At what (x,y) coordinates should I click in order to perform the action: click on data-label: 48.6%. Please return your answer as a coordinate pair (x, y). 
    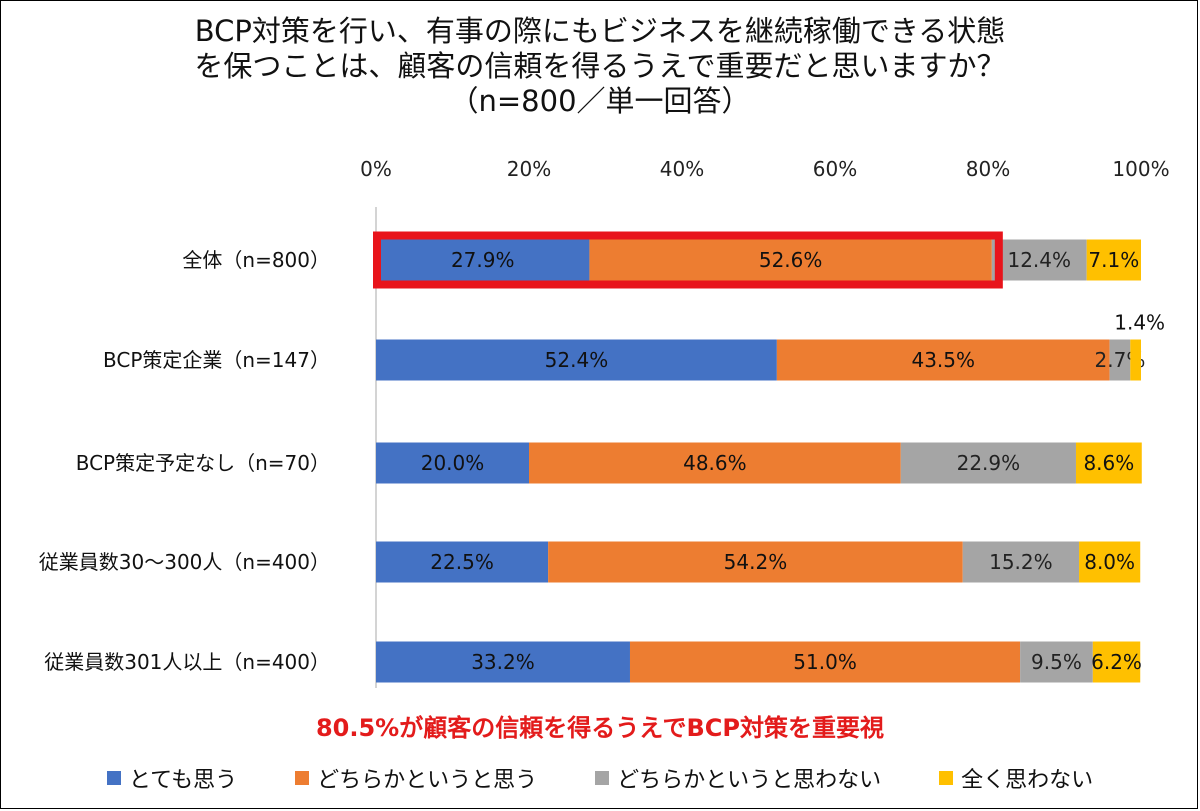
    Looking at the image, I should click on (715, 463).